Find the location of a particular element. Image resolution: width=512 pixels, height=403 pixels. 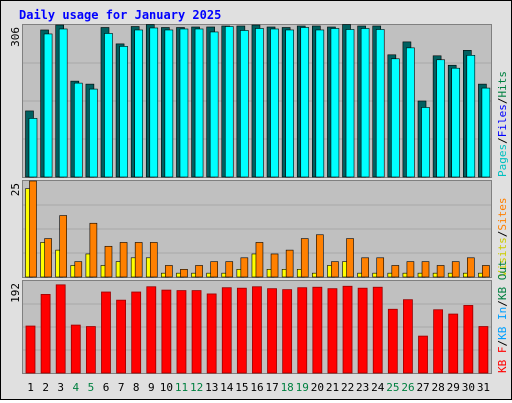

panel-legend: Visits/Sites is located at coordinates (502, 238).